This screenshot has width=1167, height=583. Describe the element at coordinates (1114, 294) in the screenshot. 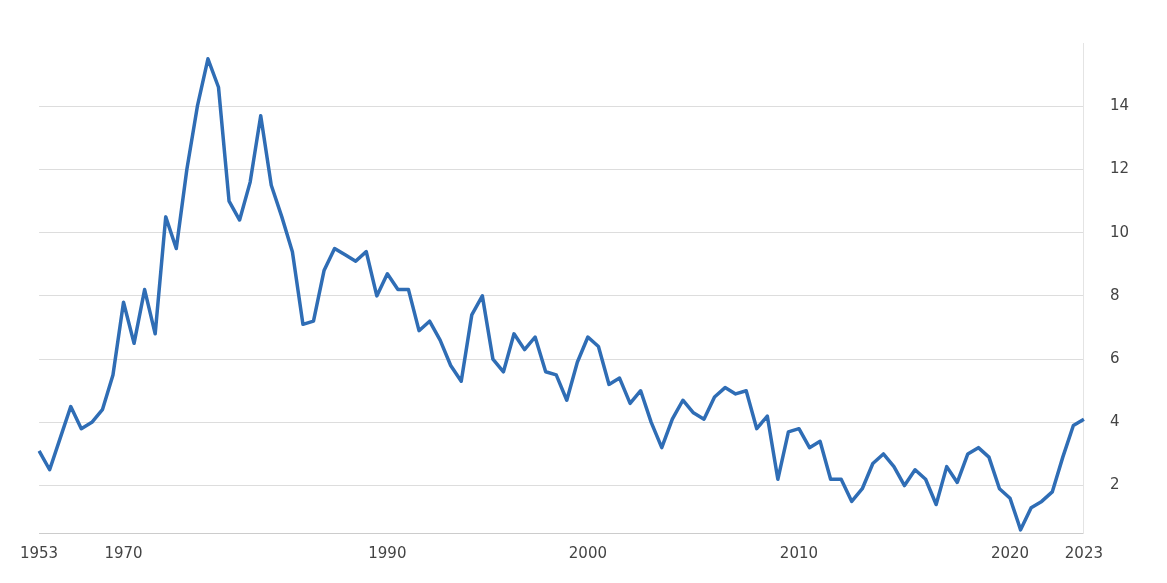

I see `y-tick-label: 8` at that location.